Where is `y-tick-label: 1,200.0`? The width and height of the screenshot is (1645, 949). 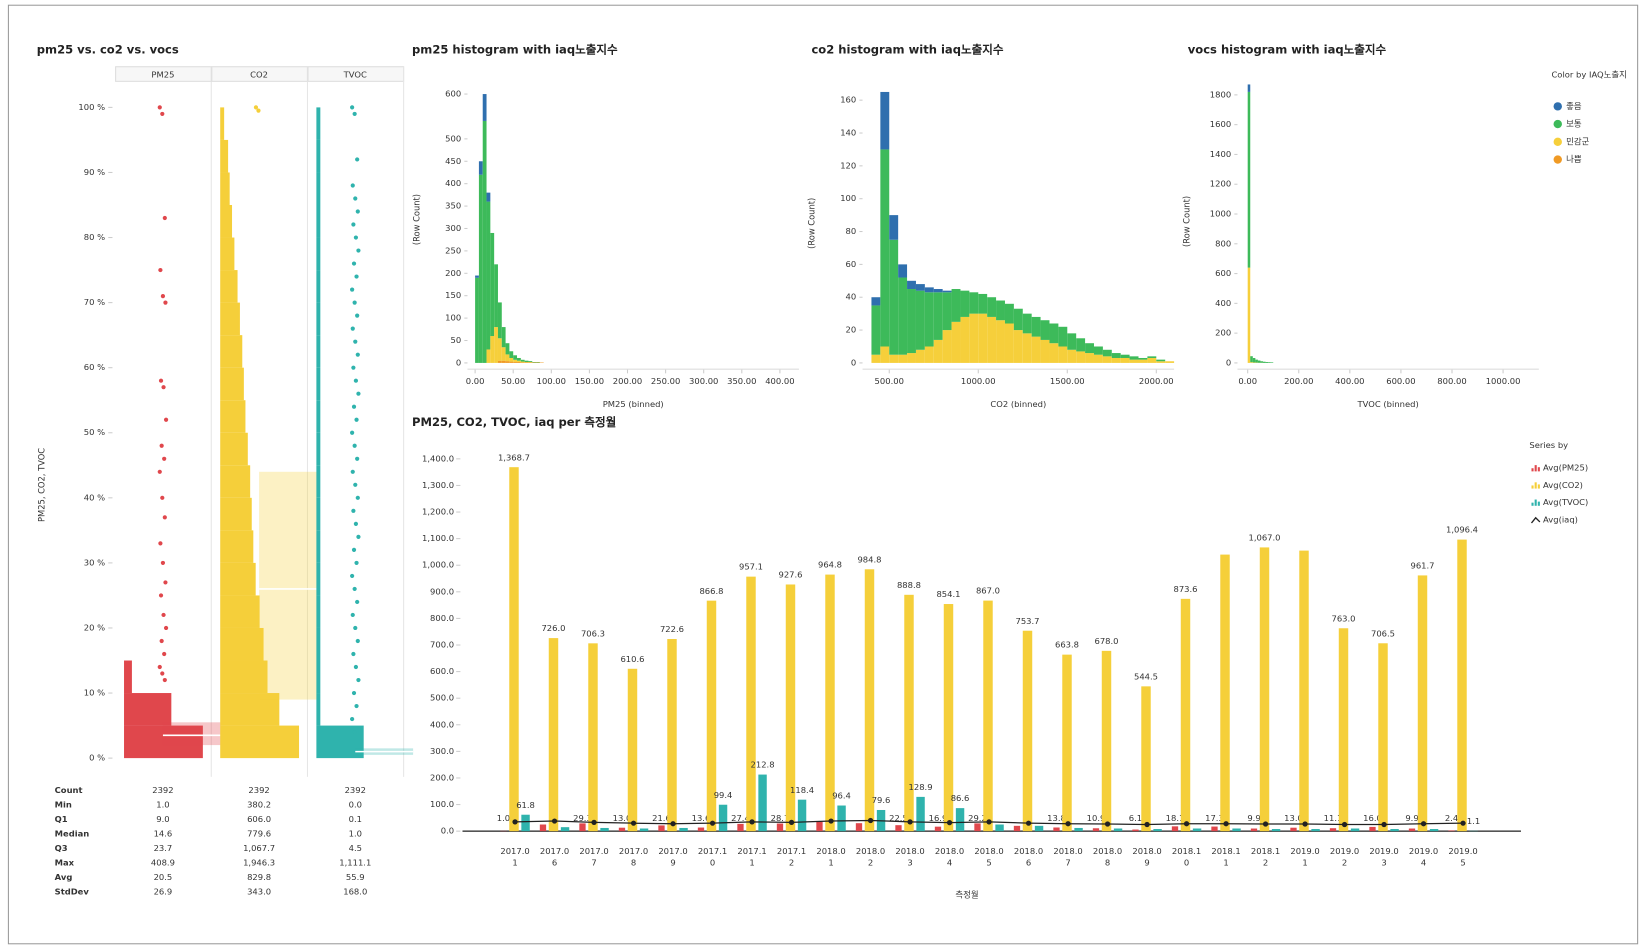
y-tick-label: 1,200.0 is located at coordinates (438, 512).